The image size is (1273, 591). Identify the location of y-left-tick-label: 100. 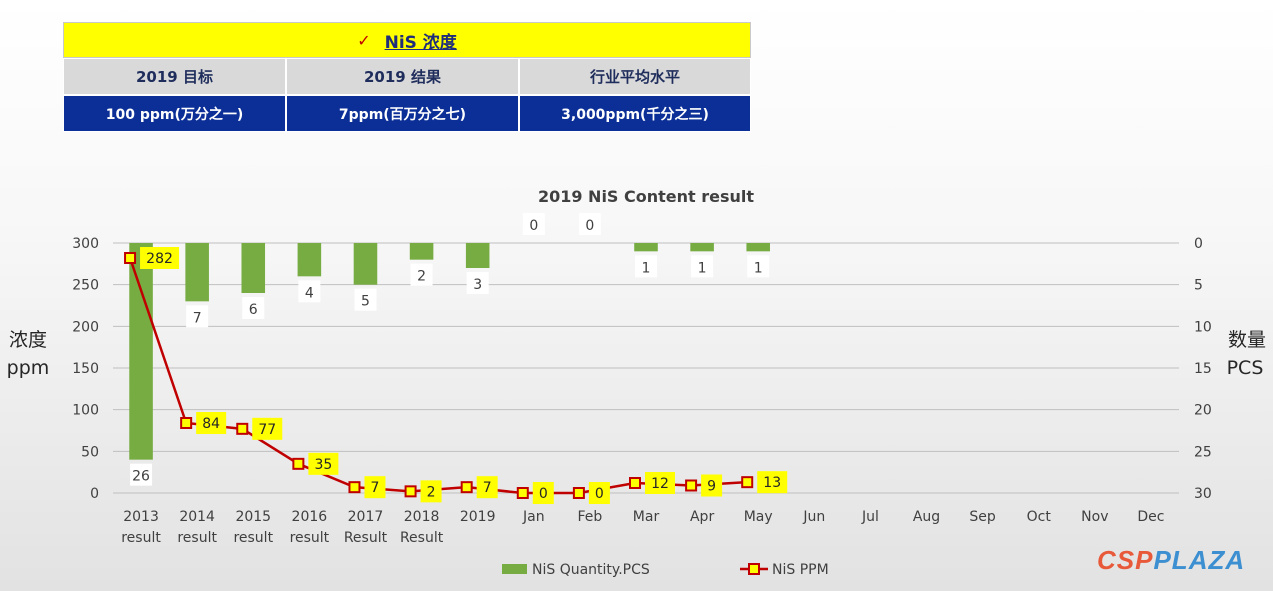
(85, 411).